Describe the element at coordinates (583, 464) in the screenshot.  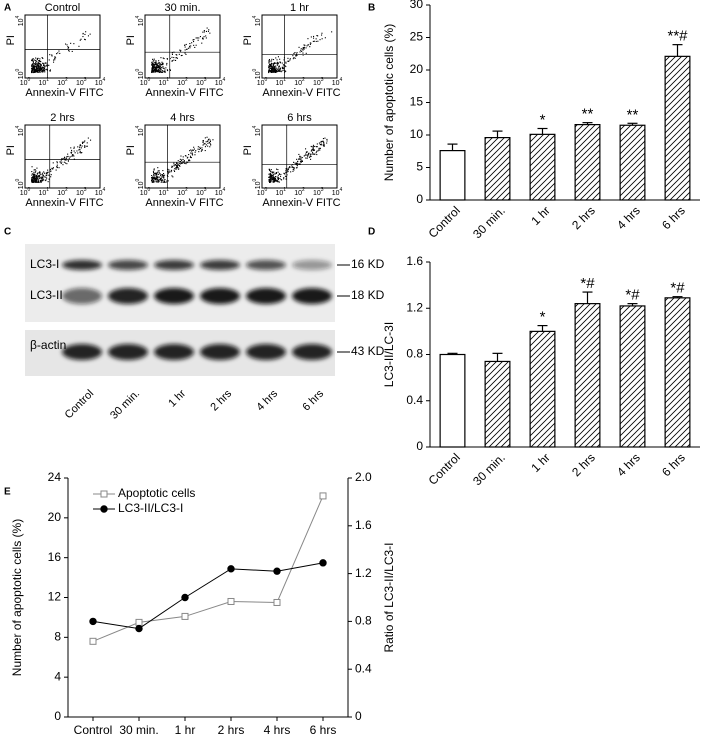
I see `x-tick-label: 2 hrs` at that location.